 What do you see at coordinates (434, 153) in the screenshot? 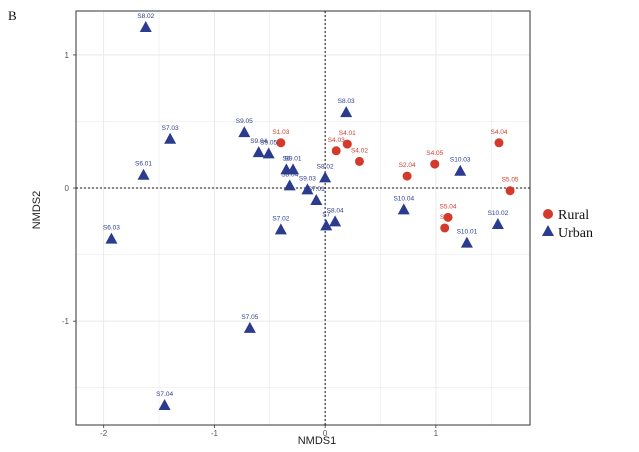
I see `rural-point-label: S4.05` at bounding box center [434, 153].